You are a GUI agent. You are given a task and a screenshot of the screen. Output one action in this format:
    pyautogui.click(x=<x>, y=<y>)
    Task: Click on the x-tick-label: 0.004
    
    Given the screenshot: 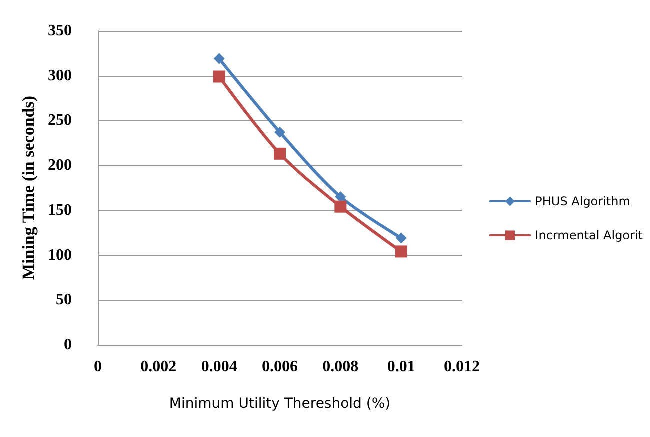 What is the action you would take?
    pyautogui.click(x=219, y=367)
    